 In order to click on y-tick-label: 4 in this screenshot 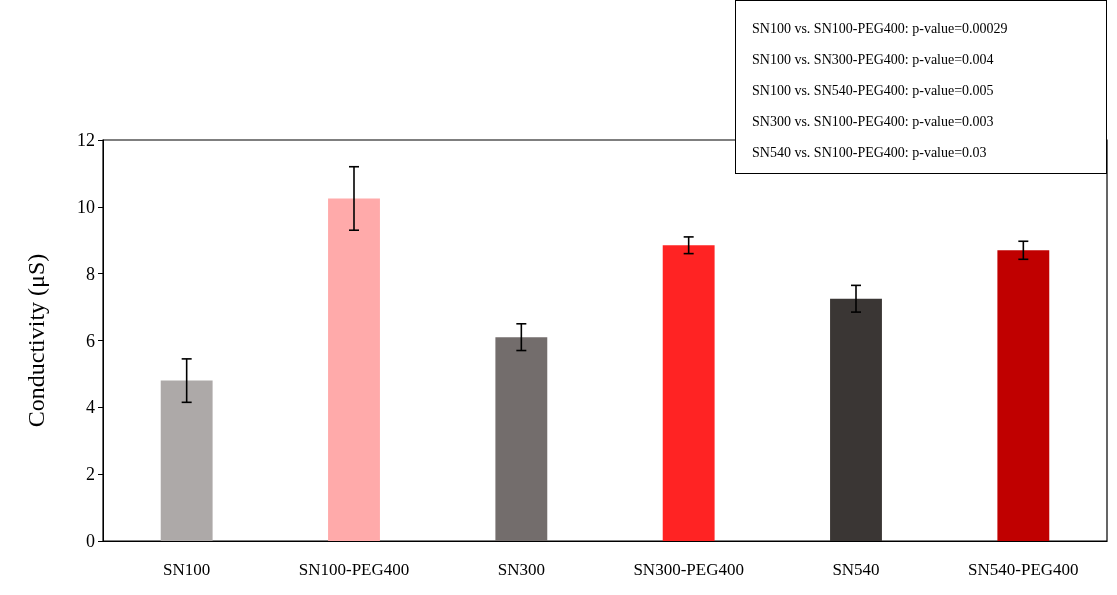, I will do `click(90, 407)`.